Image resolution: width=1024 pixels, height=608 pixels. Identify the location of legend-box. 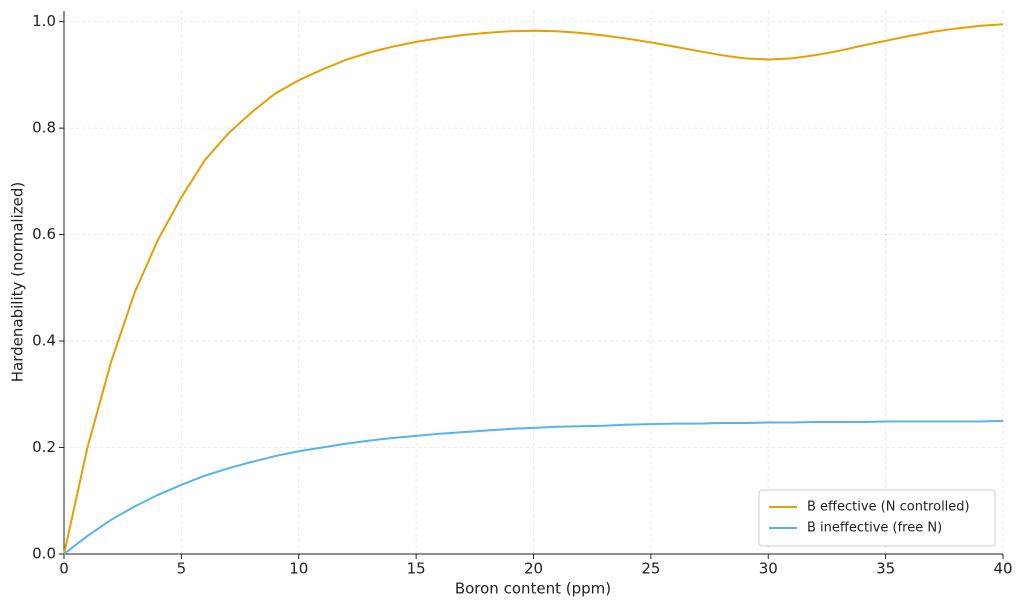
(877, 518).